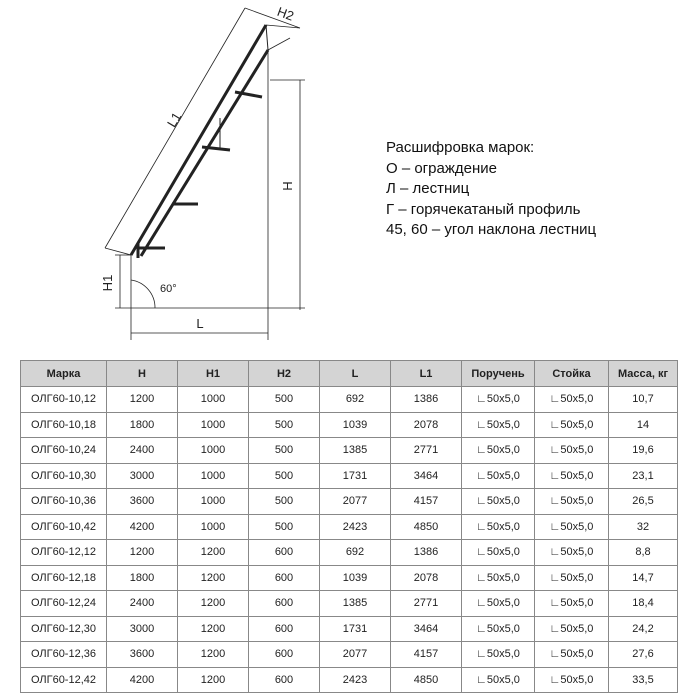 This screenshot has width=690, height=700. Describe the element at coordinates (107, 283) in the screenshot. I see `h1-label: H1` at that location.